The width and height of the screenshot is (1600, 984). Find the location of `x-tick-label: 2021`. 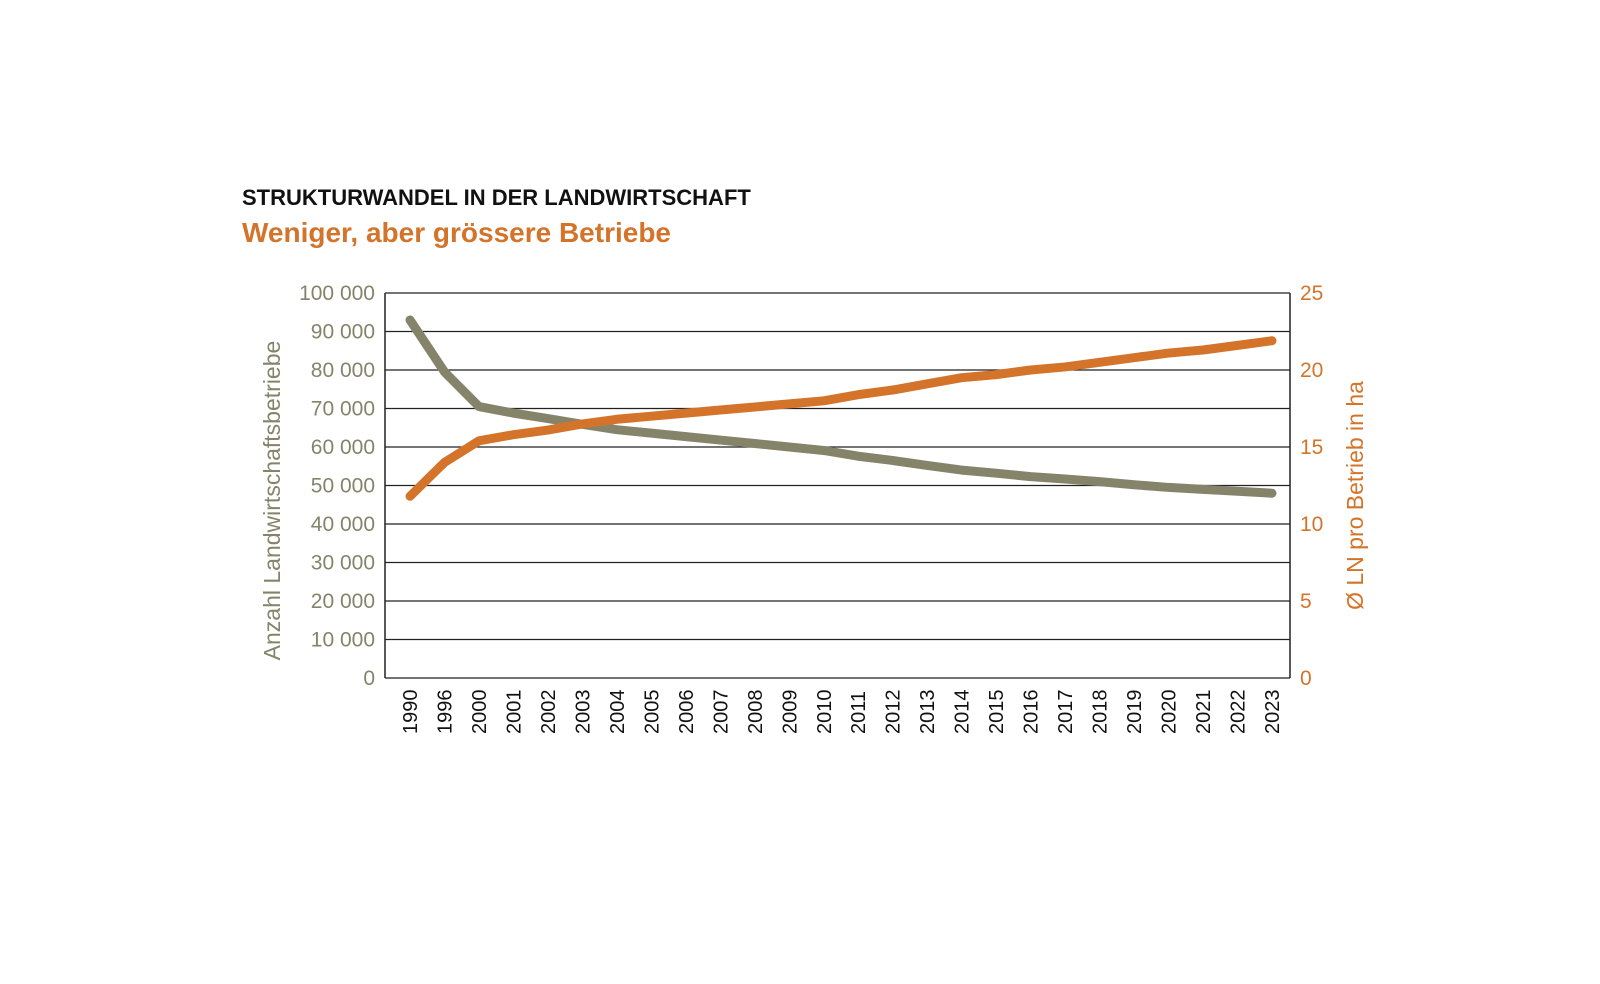

x-tick-label: 2021 is located at coordinates (1204, 712).